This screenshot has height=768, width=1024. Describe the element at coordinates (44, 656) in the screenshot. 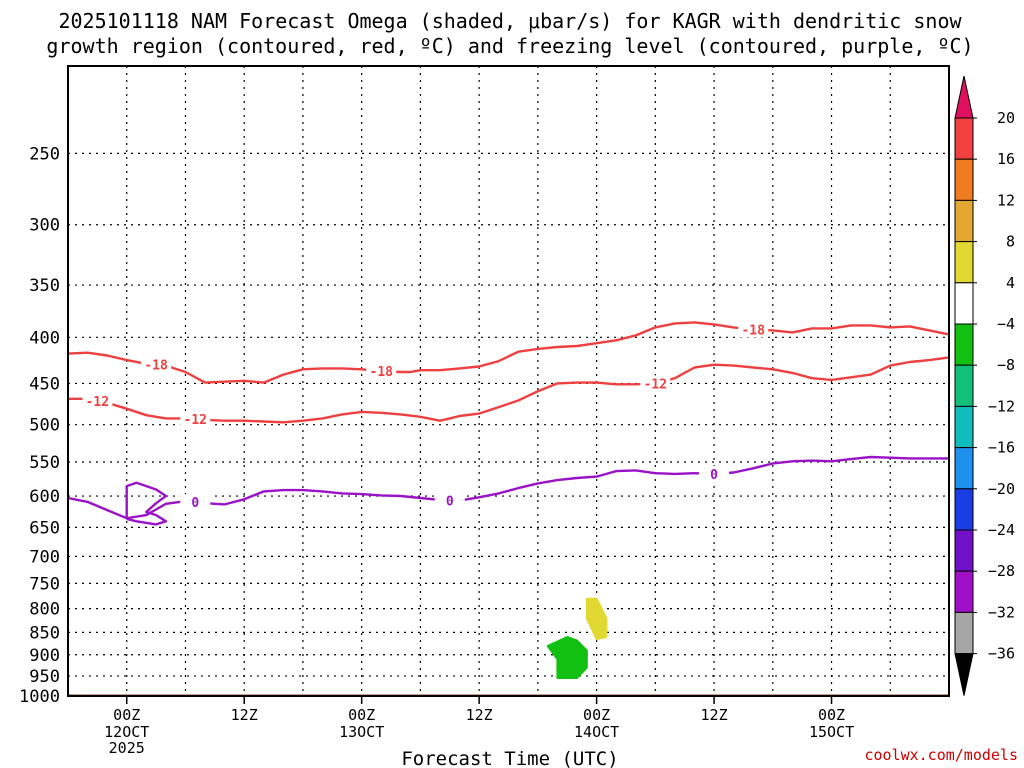

I see `y-tick-label-900: 900` at that location.